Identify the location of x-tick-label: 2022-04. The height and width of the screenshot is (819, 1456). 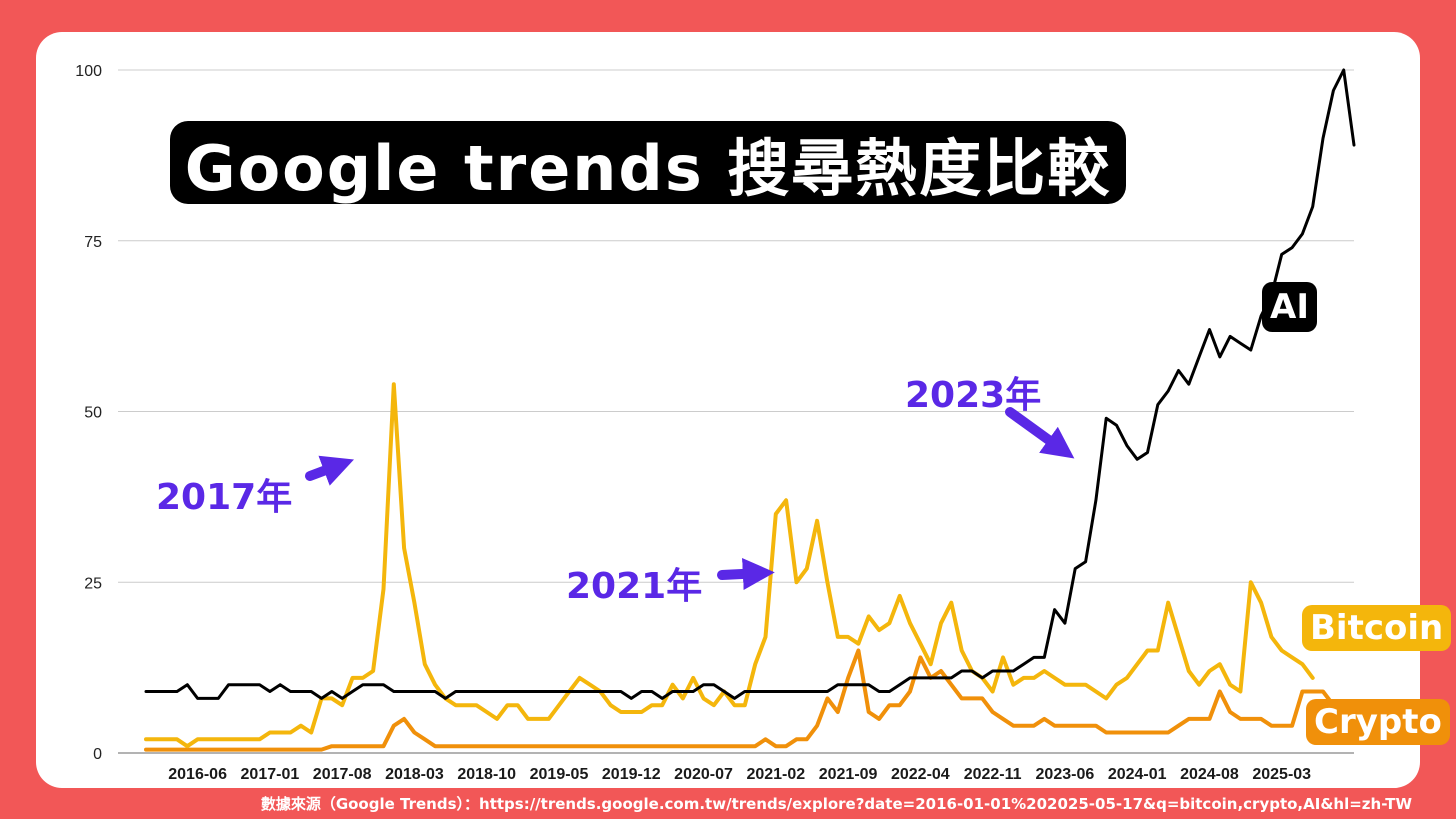
(920, 774).